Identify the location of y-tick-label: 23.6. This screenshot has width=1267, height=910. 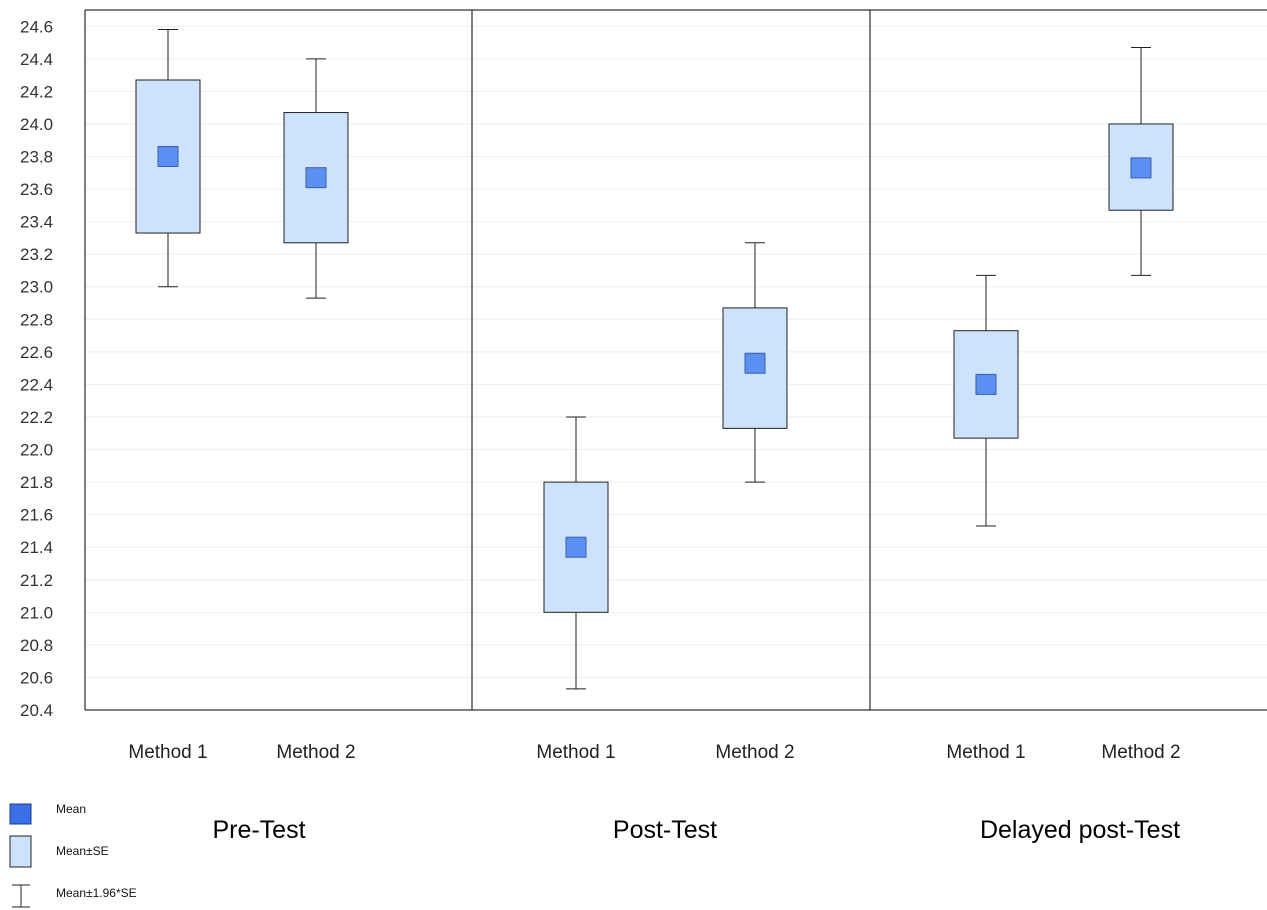
(36, 189).